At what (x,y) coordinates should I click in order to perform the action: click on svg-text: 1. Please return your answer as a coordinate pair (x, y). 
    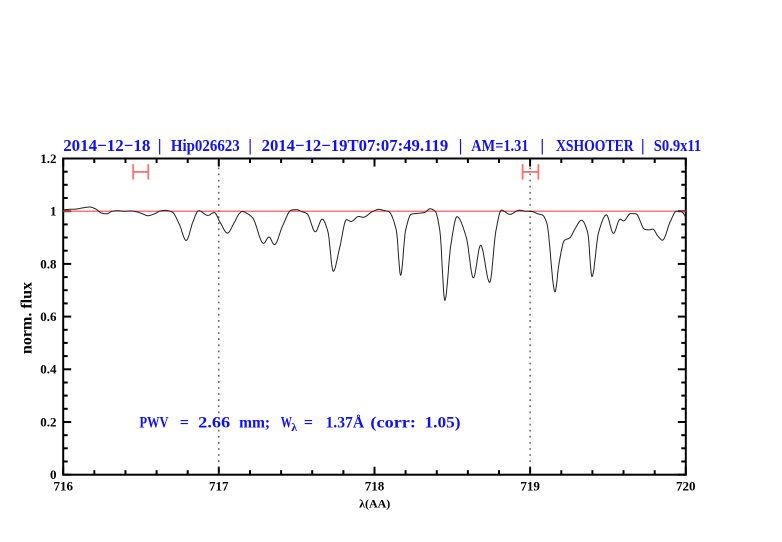
    Looking at the image, I should click on (53, 211).